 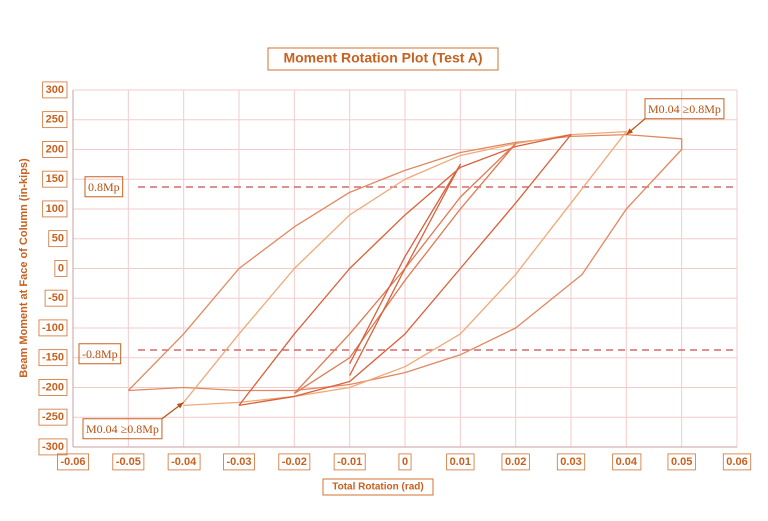 I want to click on y-tick-label: -200, so click(x=53, y=387).